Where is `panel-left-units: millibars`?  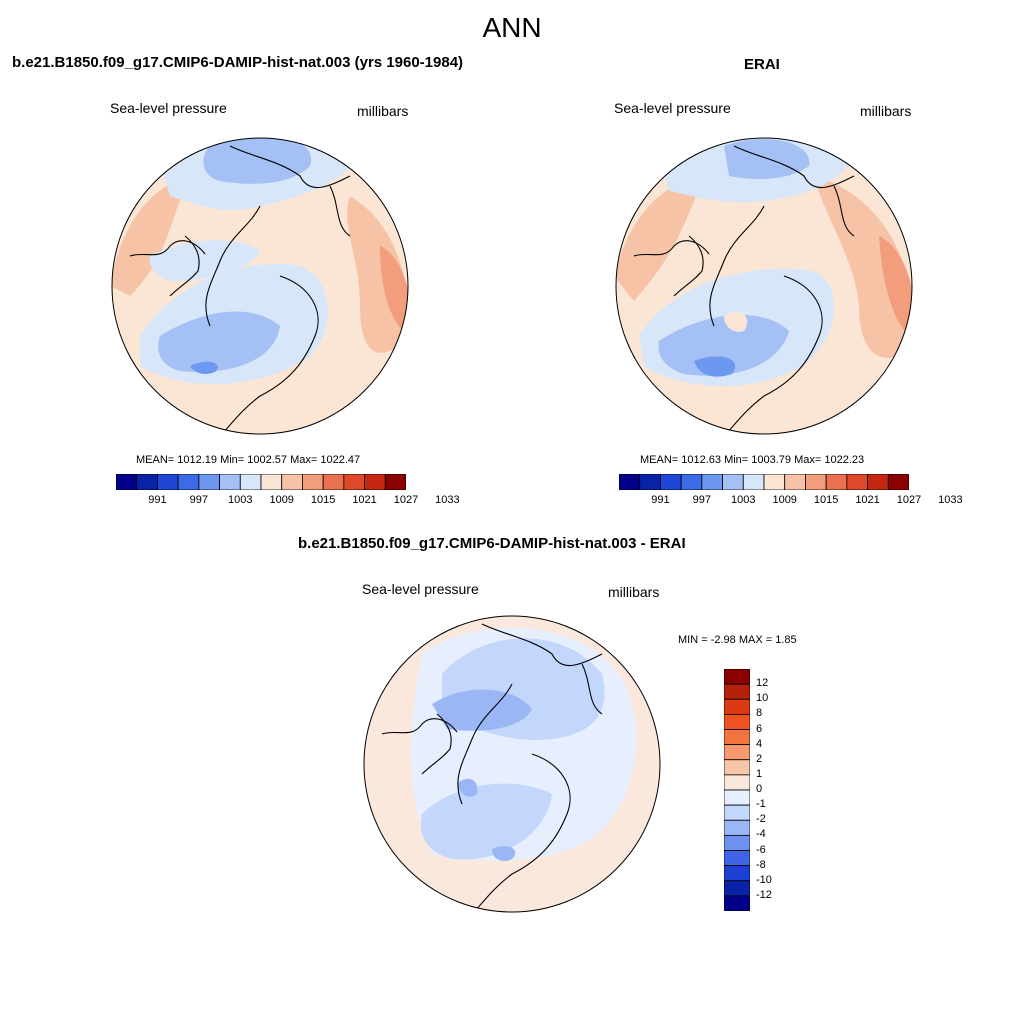
panel-left-units: millibars is located at coordinates (383, 111).